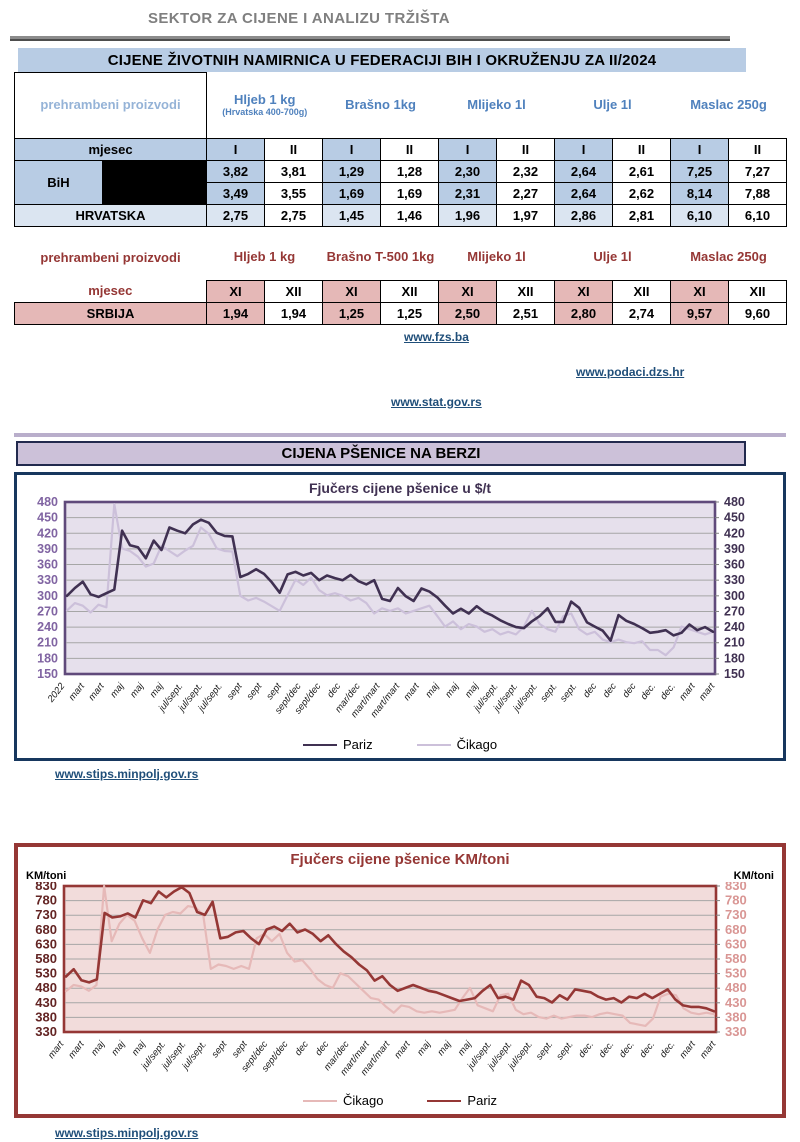 This screenshot has height=1142, width=800. I want to click on link-fzs: www.fzs.ba, so click(436, 336).